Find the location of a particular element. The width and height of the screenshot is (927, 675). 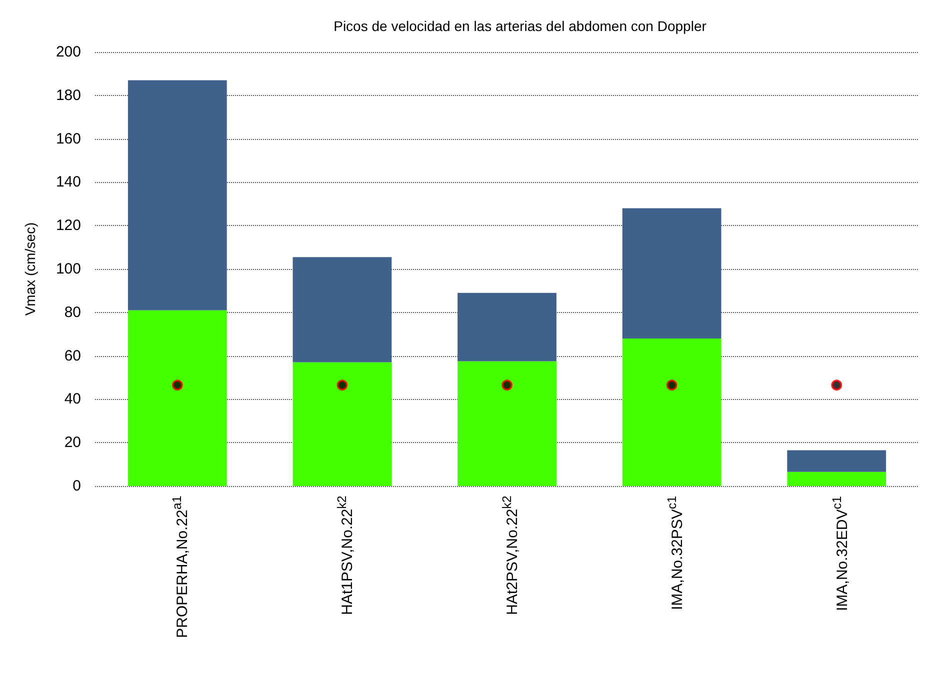

y-tick-label: 60 is located at coordinates (72, 355).